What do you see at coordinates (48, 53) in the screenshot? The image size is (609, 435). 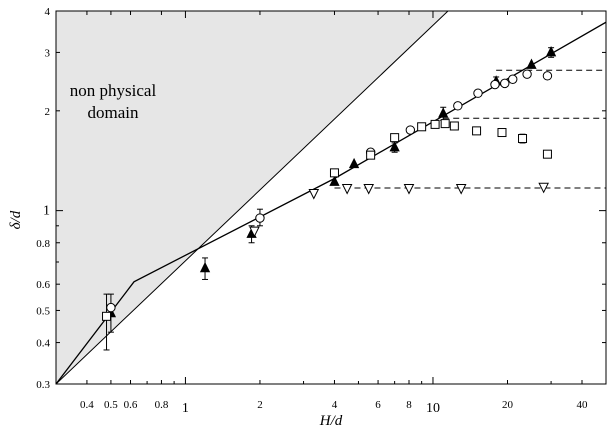 I see `y-tick-label: 3` at bounding box center [48, 53].